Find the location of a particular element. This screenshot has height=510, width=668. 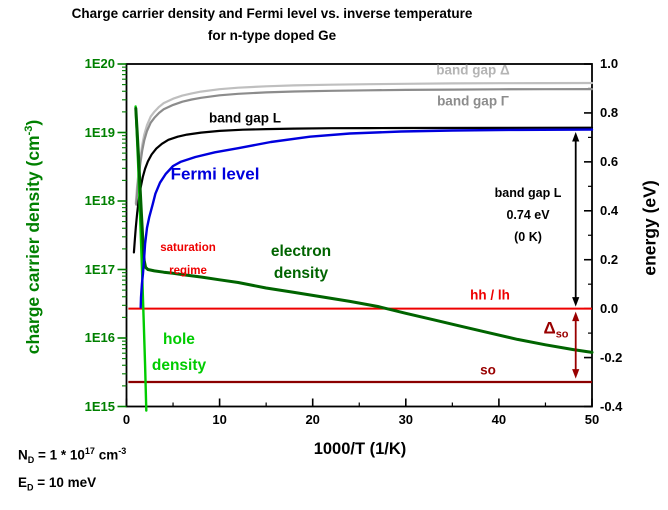

delta-so-span-arrowhead-bottom is located at coordinates (576, 374).